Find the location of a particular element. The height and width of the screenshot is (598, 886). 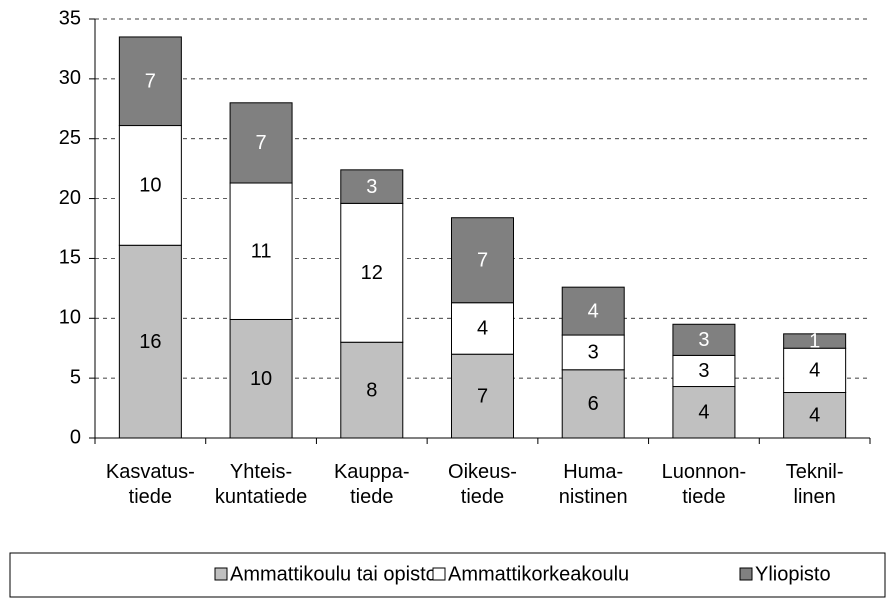

x-tick-label-box: Teknil- linen is located at coordinates (814, 484).